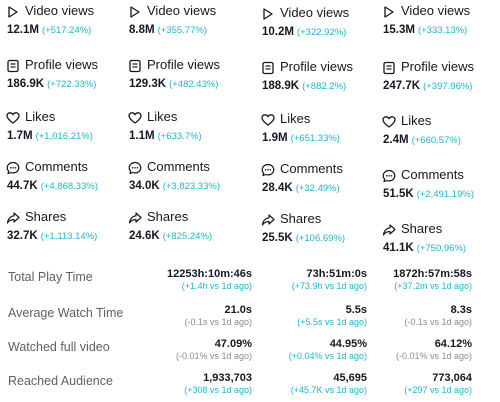 The width and height of the screenshot is (500, 402). What do you see at coordinates (50, 277) in the screenshot?
I see `stat-label: Total Play Time` at bounding box center [50, 277].